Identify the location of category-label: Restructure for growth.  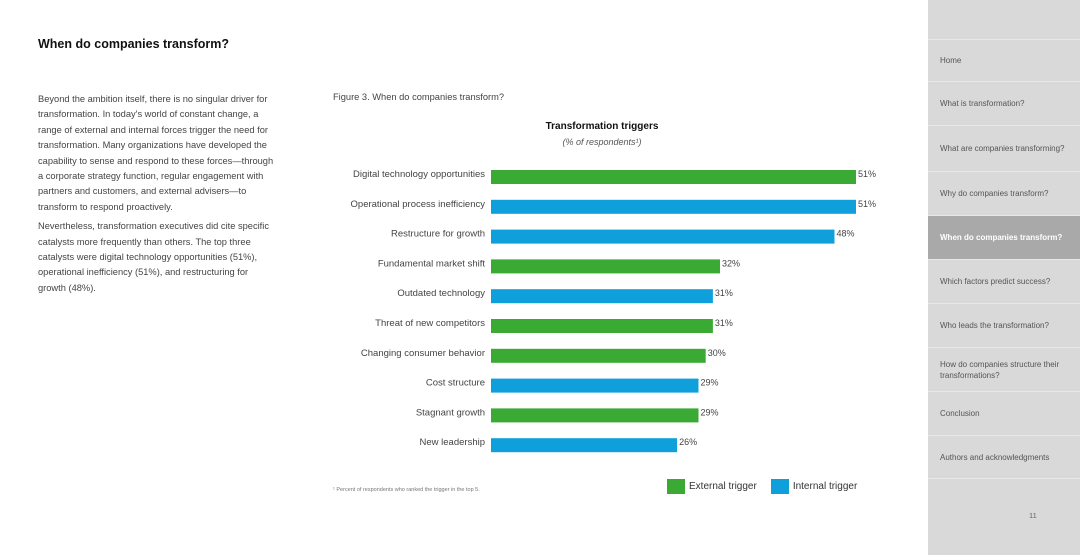
(438, 234).